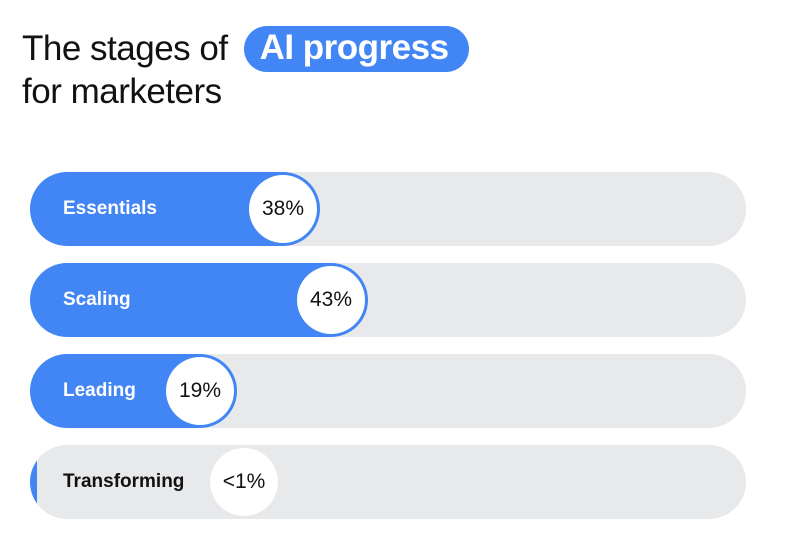  What do you see at coordinates (283, 209) in the screenshot?
I see `value-label-essentials: 38%` at bounding box center [283, 209].